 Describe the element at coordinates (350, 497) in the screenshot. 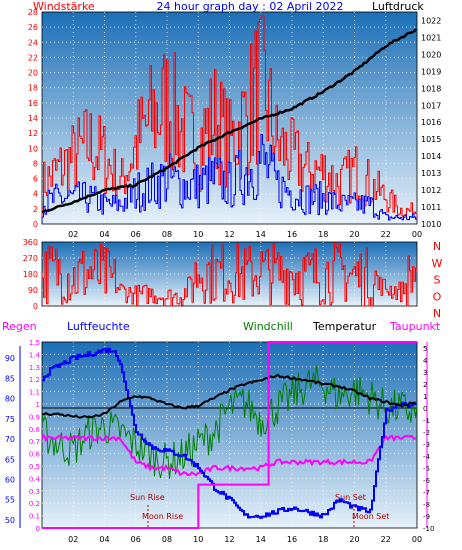

I see `sun-set-label: Sun Set` at that location.